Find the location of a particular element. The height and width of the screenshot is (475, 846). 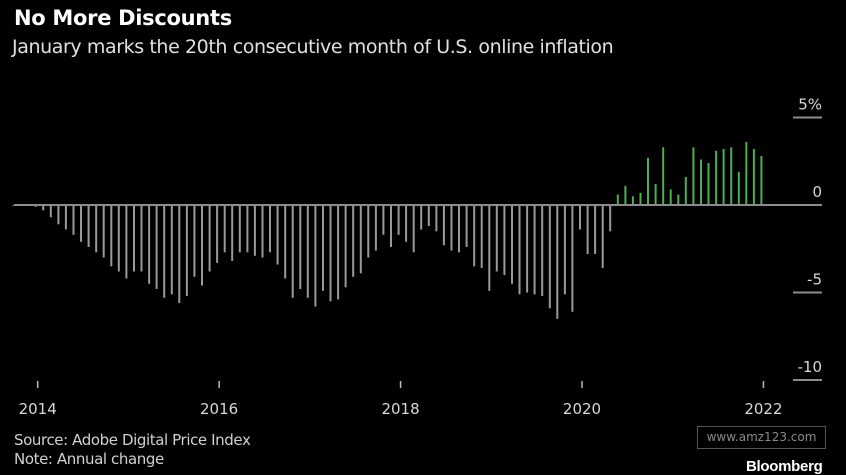

y-tick-label: -10 is located at coordinates (810, 367).